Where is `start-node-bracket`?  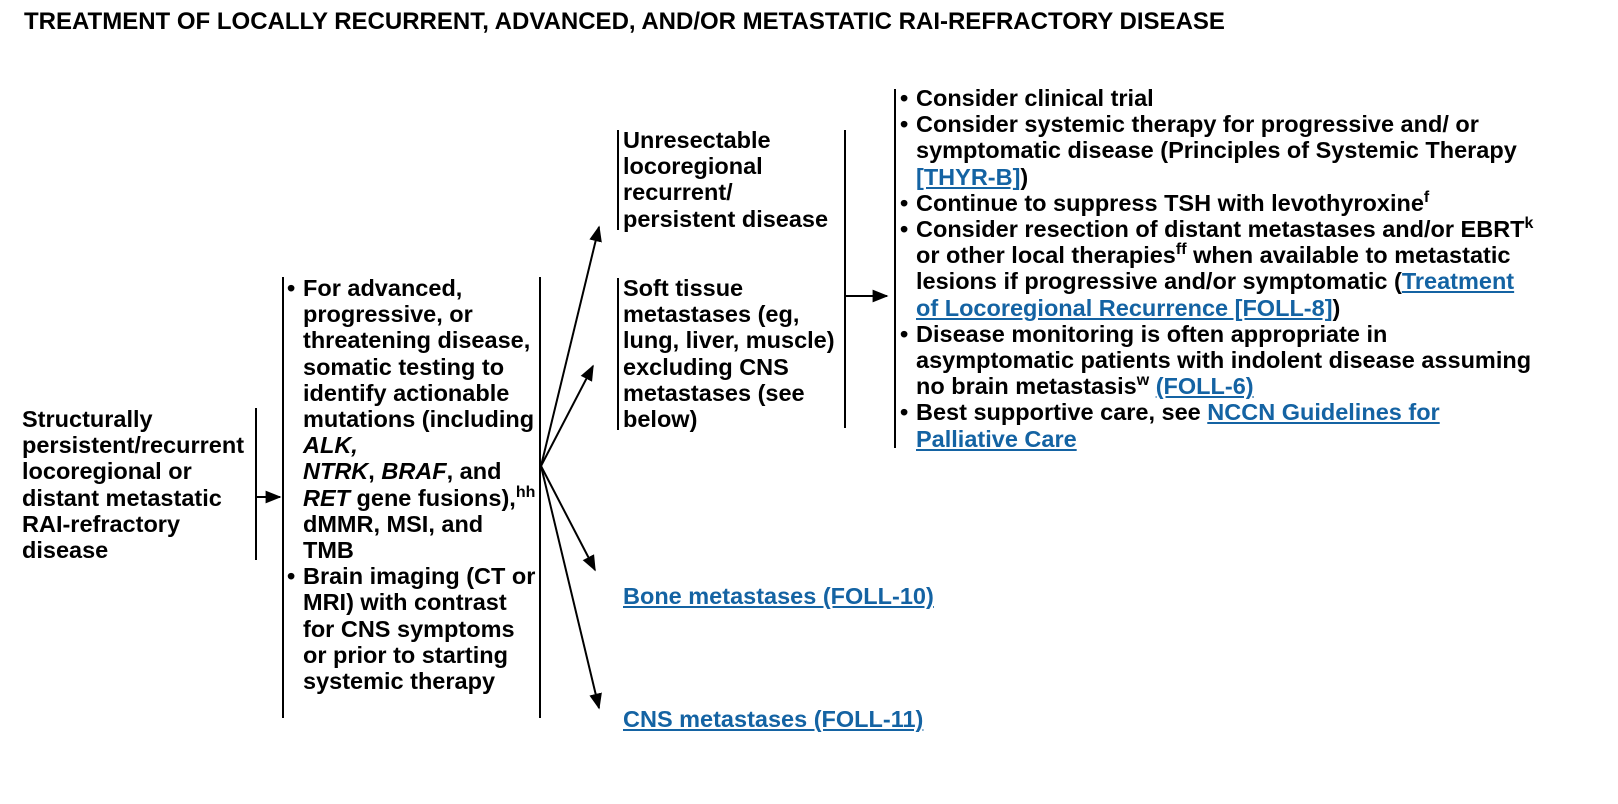
start-node-bracket is located at coordinates (256, 484).